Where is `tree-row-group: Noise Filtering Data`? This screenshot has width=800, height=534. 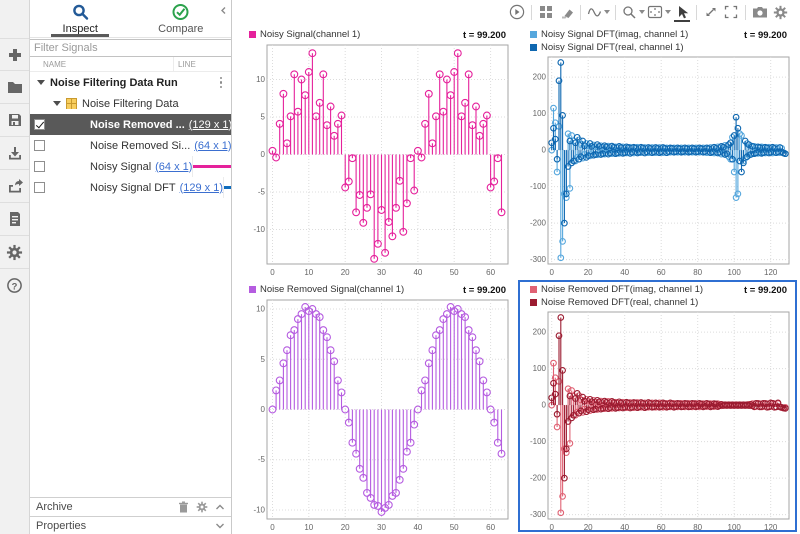 tree-row-group: Noise Filtering Data is located at coordinates (130, 103).